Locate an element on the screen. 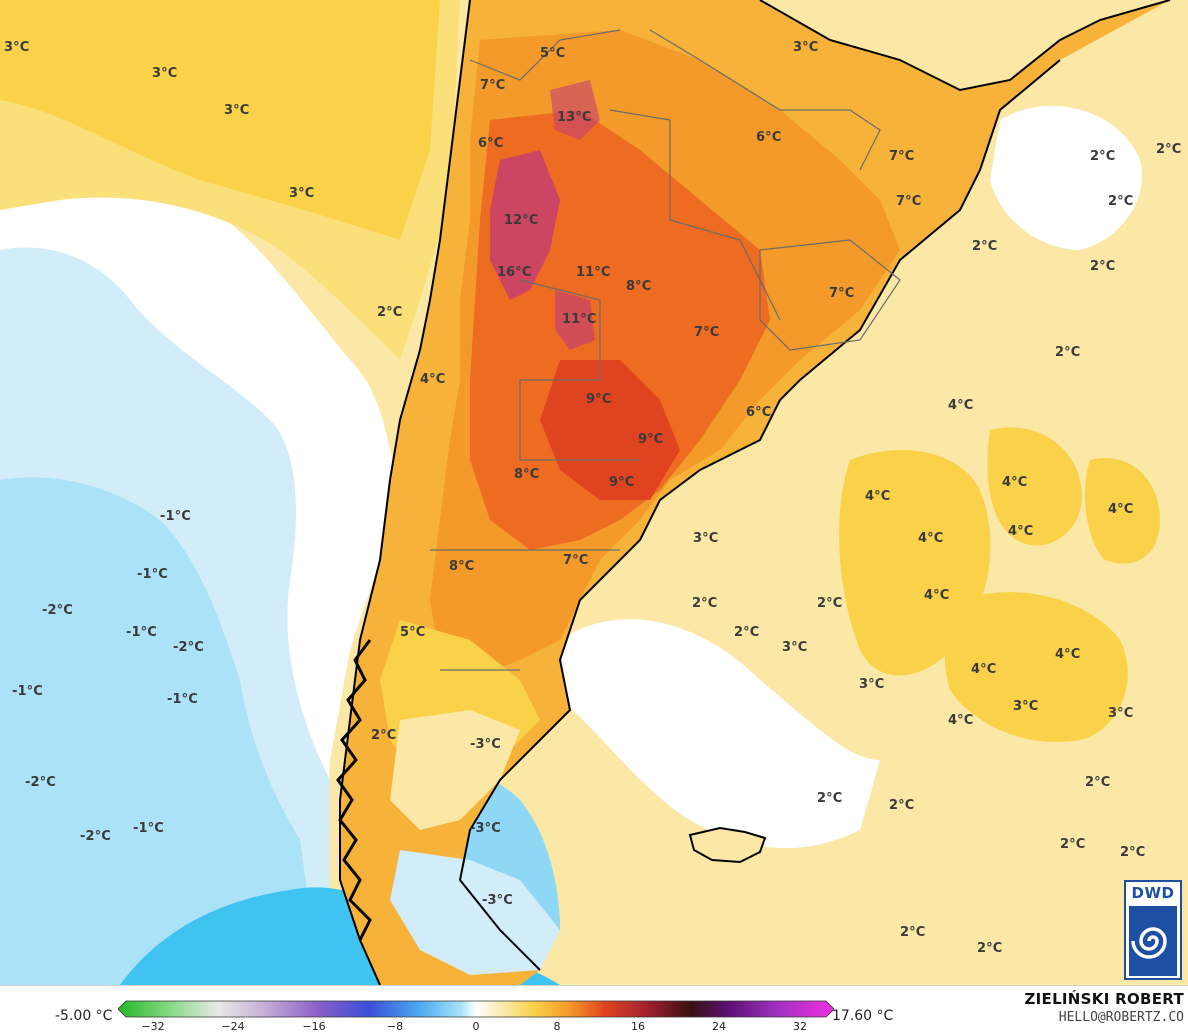  colorbar-tick: 32 is located at coordinates (800, 1026).